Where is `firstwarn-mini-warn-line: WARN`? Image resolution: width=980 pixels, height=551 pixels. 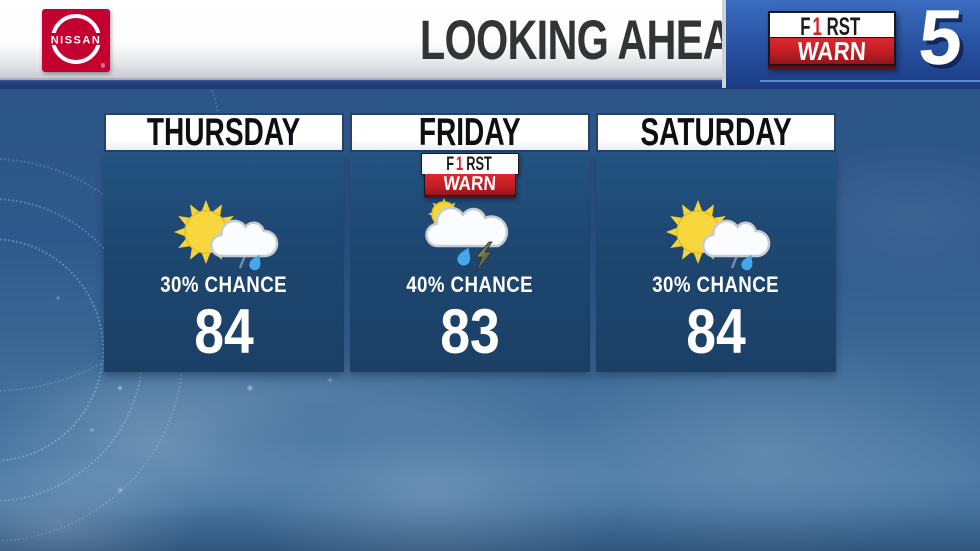
firstwarn-mini-warn-line: WARN is located at coordinates (470, 184).